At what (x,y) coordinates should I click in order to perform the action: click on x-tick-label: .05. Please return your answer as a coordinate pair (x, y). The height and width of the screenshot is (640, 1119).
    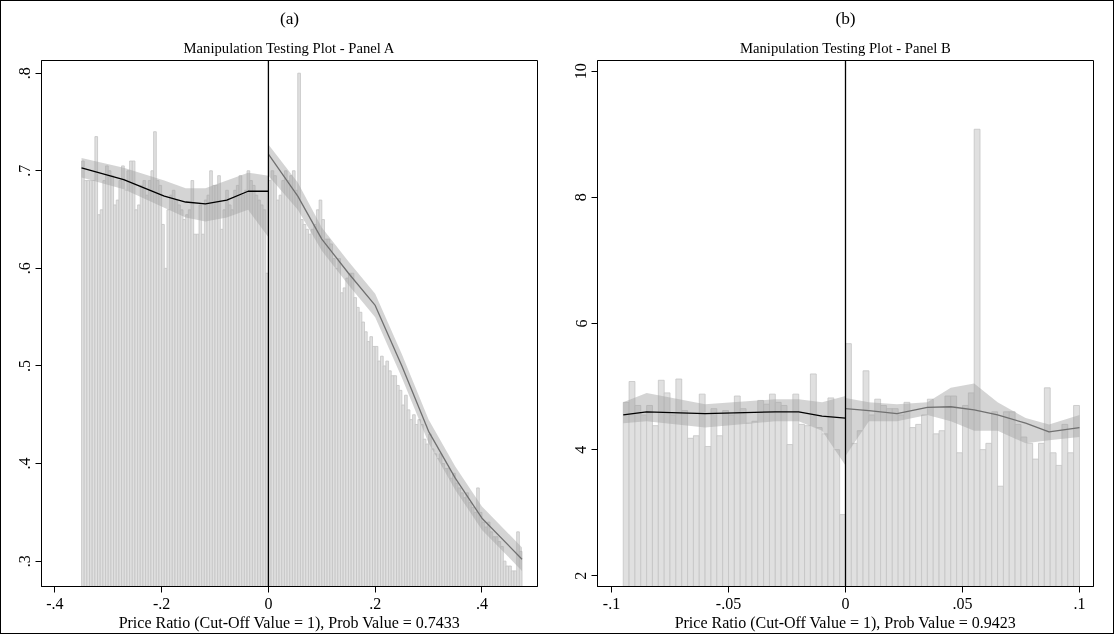
    Looking at the image, I should click on (962, 603).